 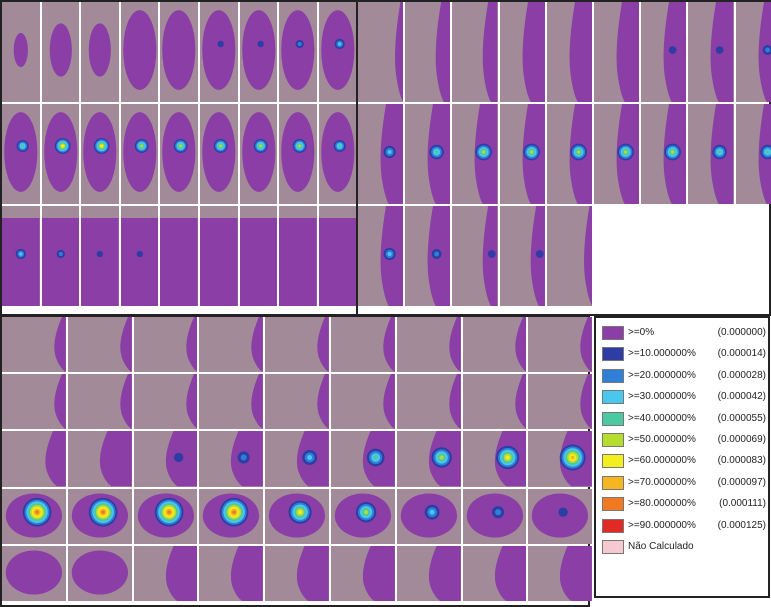 I want to click on legend-label: >=40.000000%, so click(x=662, y=418).